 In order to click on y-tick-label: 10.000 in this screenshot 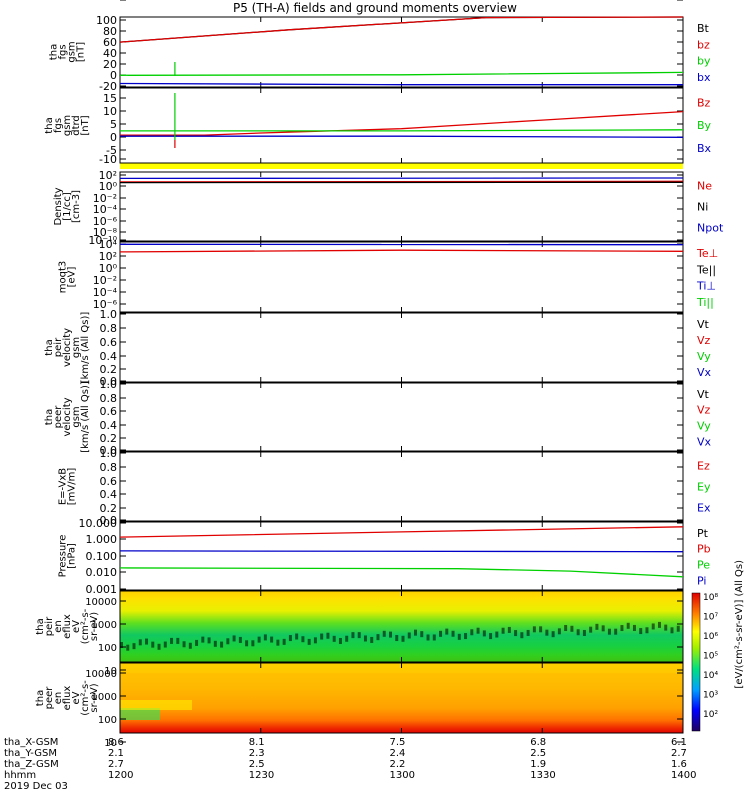, I will do `click(98, 523)`.